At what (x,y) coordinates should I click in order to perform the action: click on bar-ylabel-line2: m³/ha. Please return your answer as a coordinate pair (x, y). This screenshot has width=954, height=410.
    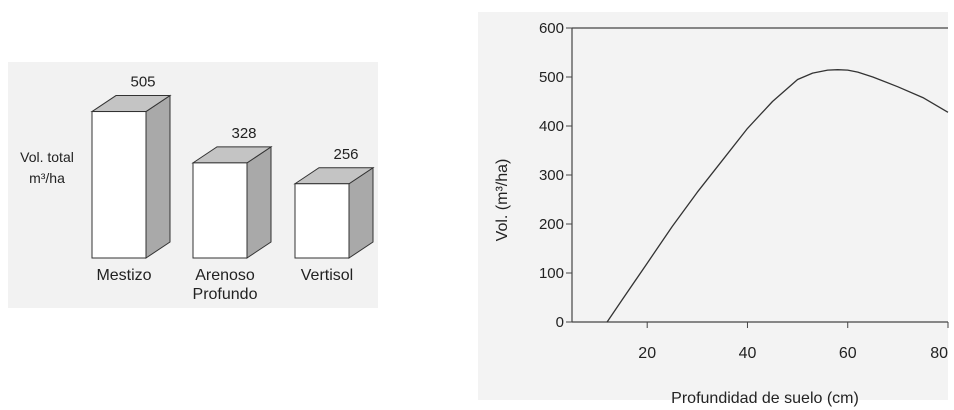
    Looking at the image, I should click on (47, 178).